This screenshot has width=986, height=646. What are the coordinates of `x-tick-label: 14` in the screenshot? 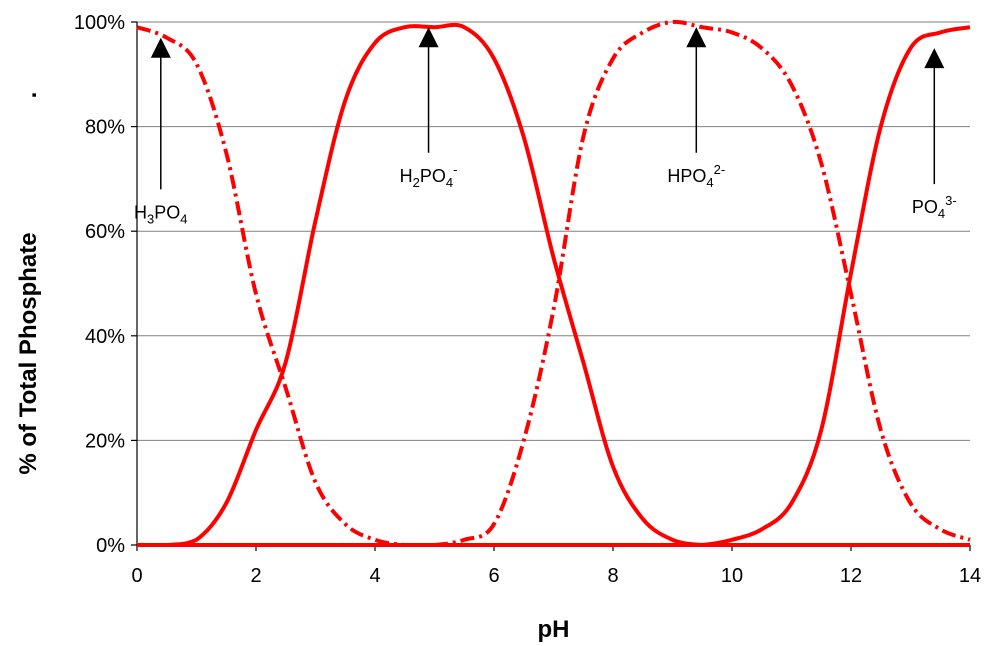 It's located at (970, 576).